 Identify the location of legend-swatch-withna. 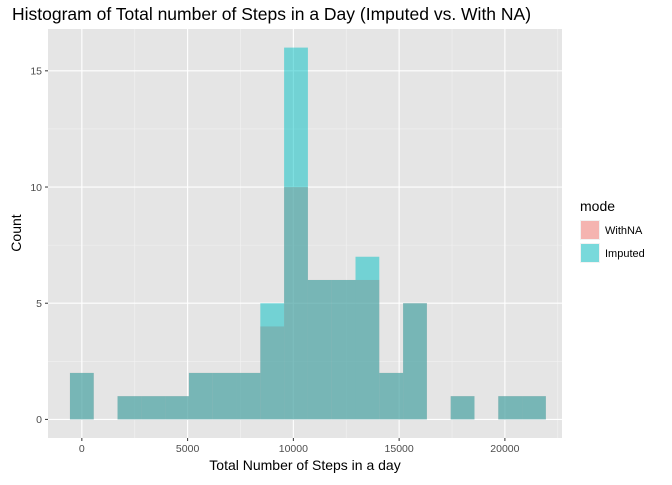
(590, 230).